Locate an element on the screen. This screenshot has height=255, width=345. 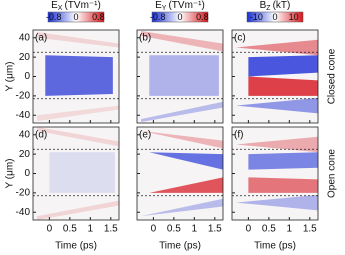
panel-label: (d) is located at coordinates (41, 135).